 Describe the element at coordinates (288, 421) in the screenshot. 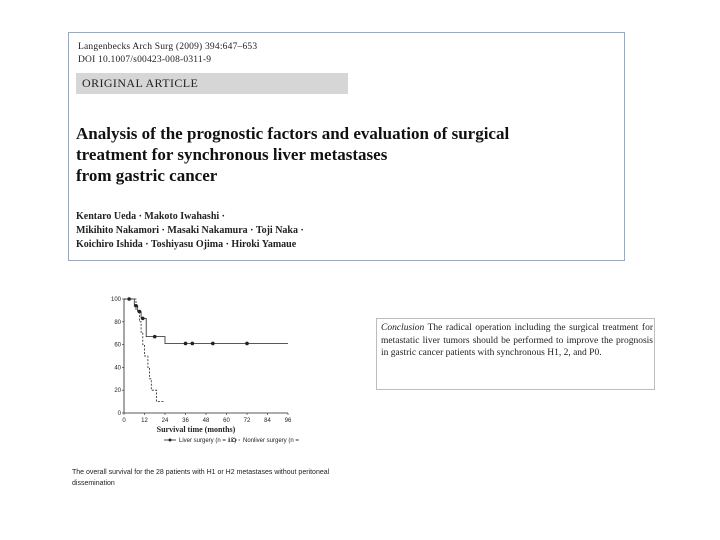

I see `x-tick-label: 96` at that location.